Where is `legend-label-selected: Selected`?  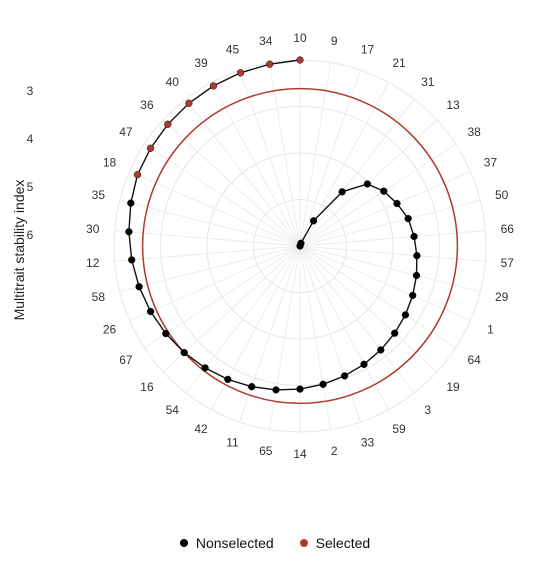
legend-label-selected: Selected is located at coordinates (343, 543).